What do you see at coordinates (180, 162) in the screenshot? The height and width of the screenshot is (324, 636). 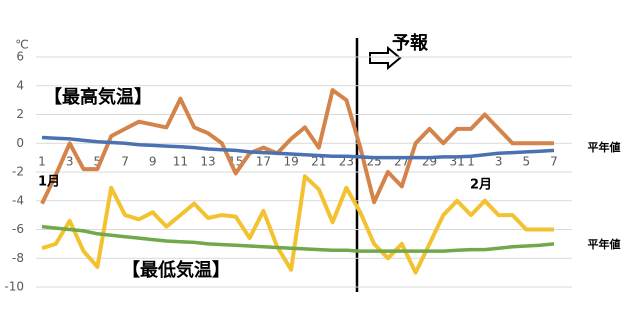 I see `x-tick-label: 11` at bounding box center [180, 162].